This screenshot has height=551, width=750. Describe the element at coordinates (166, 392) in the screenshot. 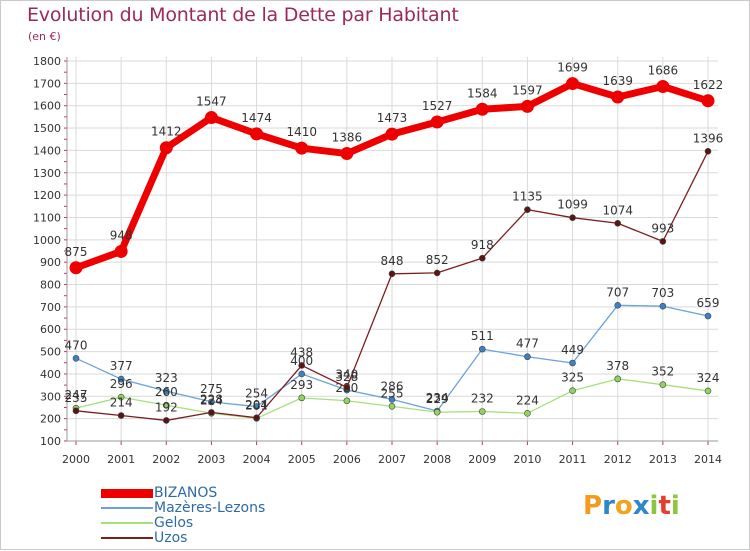

I see `data-label: 260` at that location.